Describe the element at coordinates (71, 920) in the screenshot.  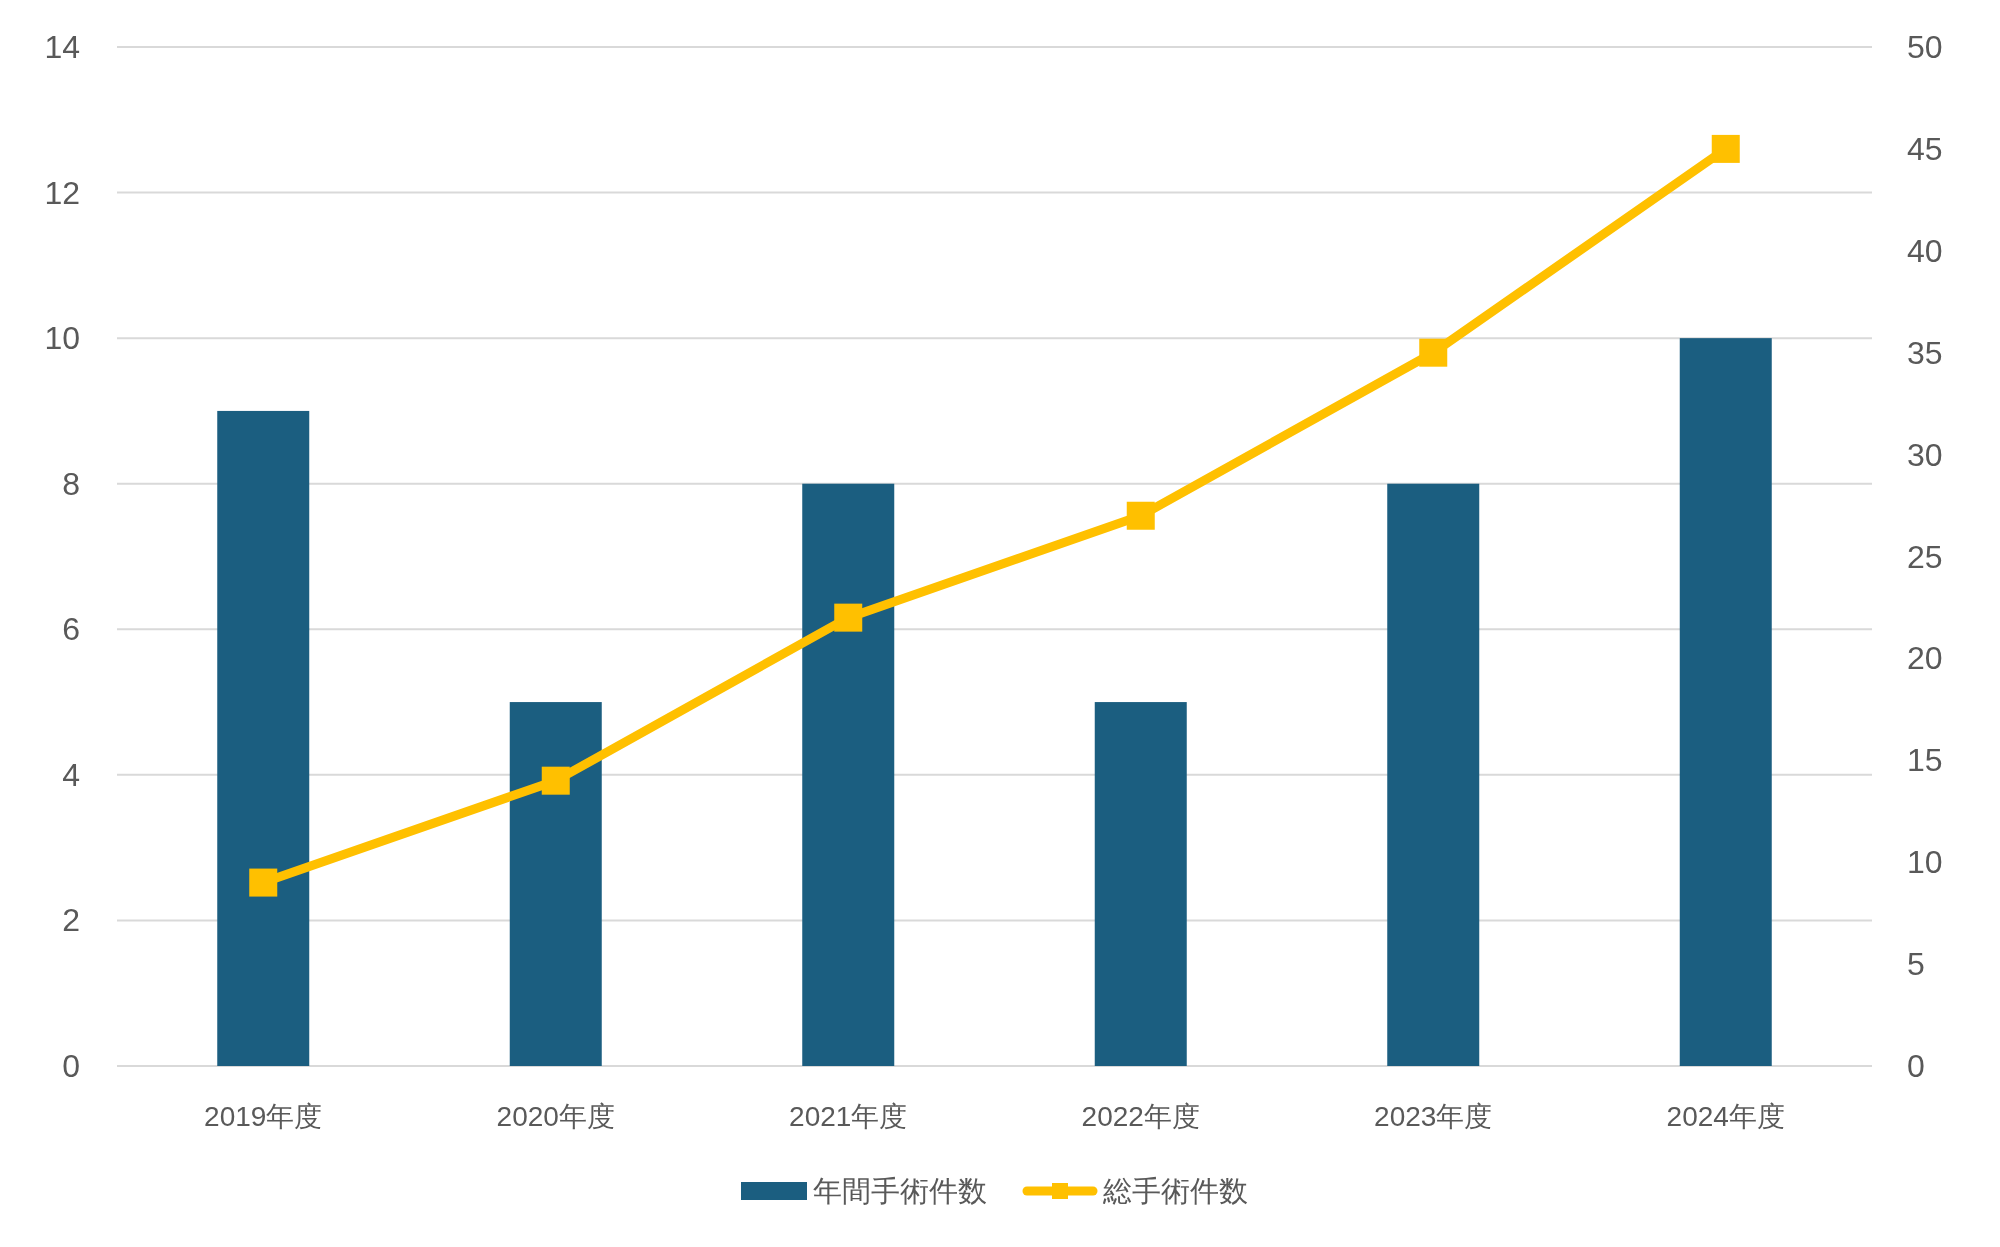
I see `y-tick-label: 2` at that location.